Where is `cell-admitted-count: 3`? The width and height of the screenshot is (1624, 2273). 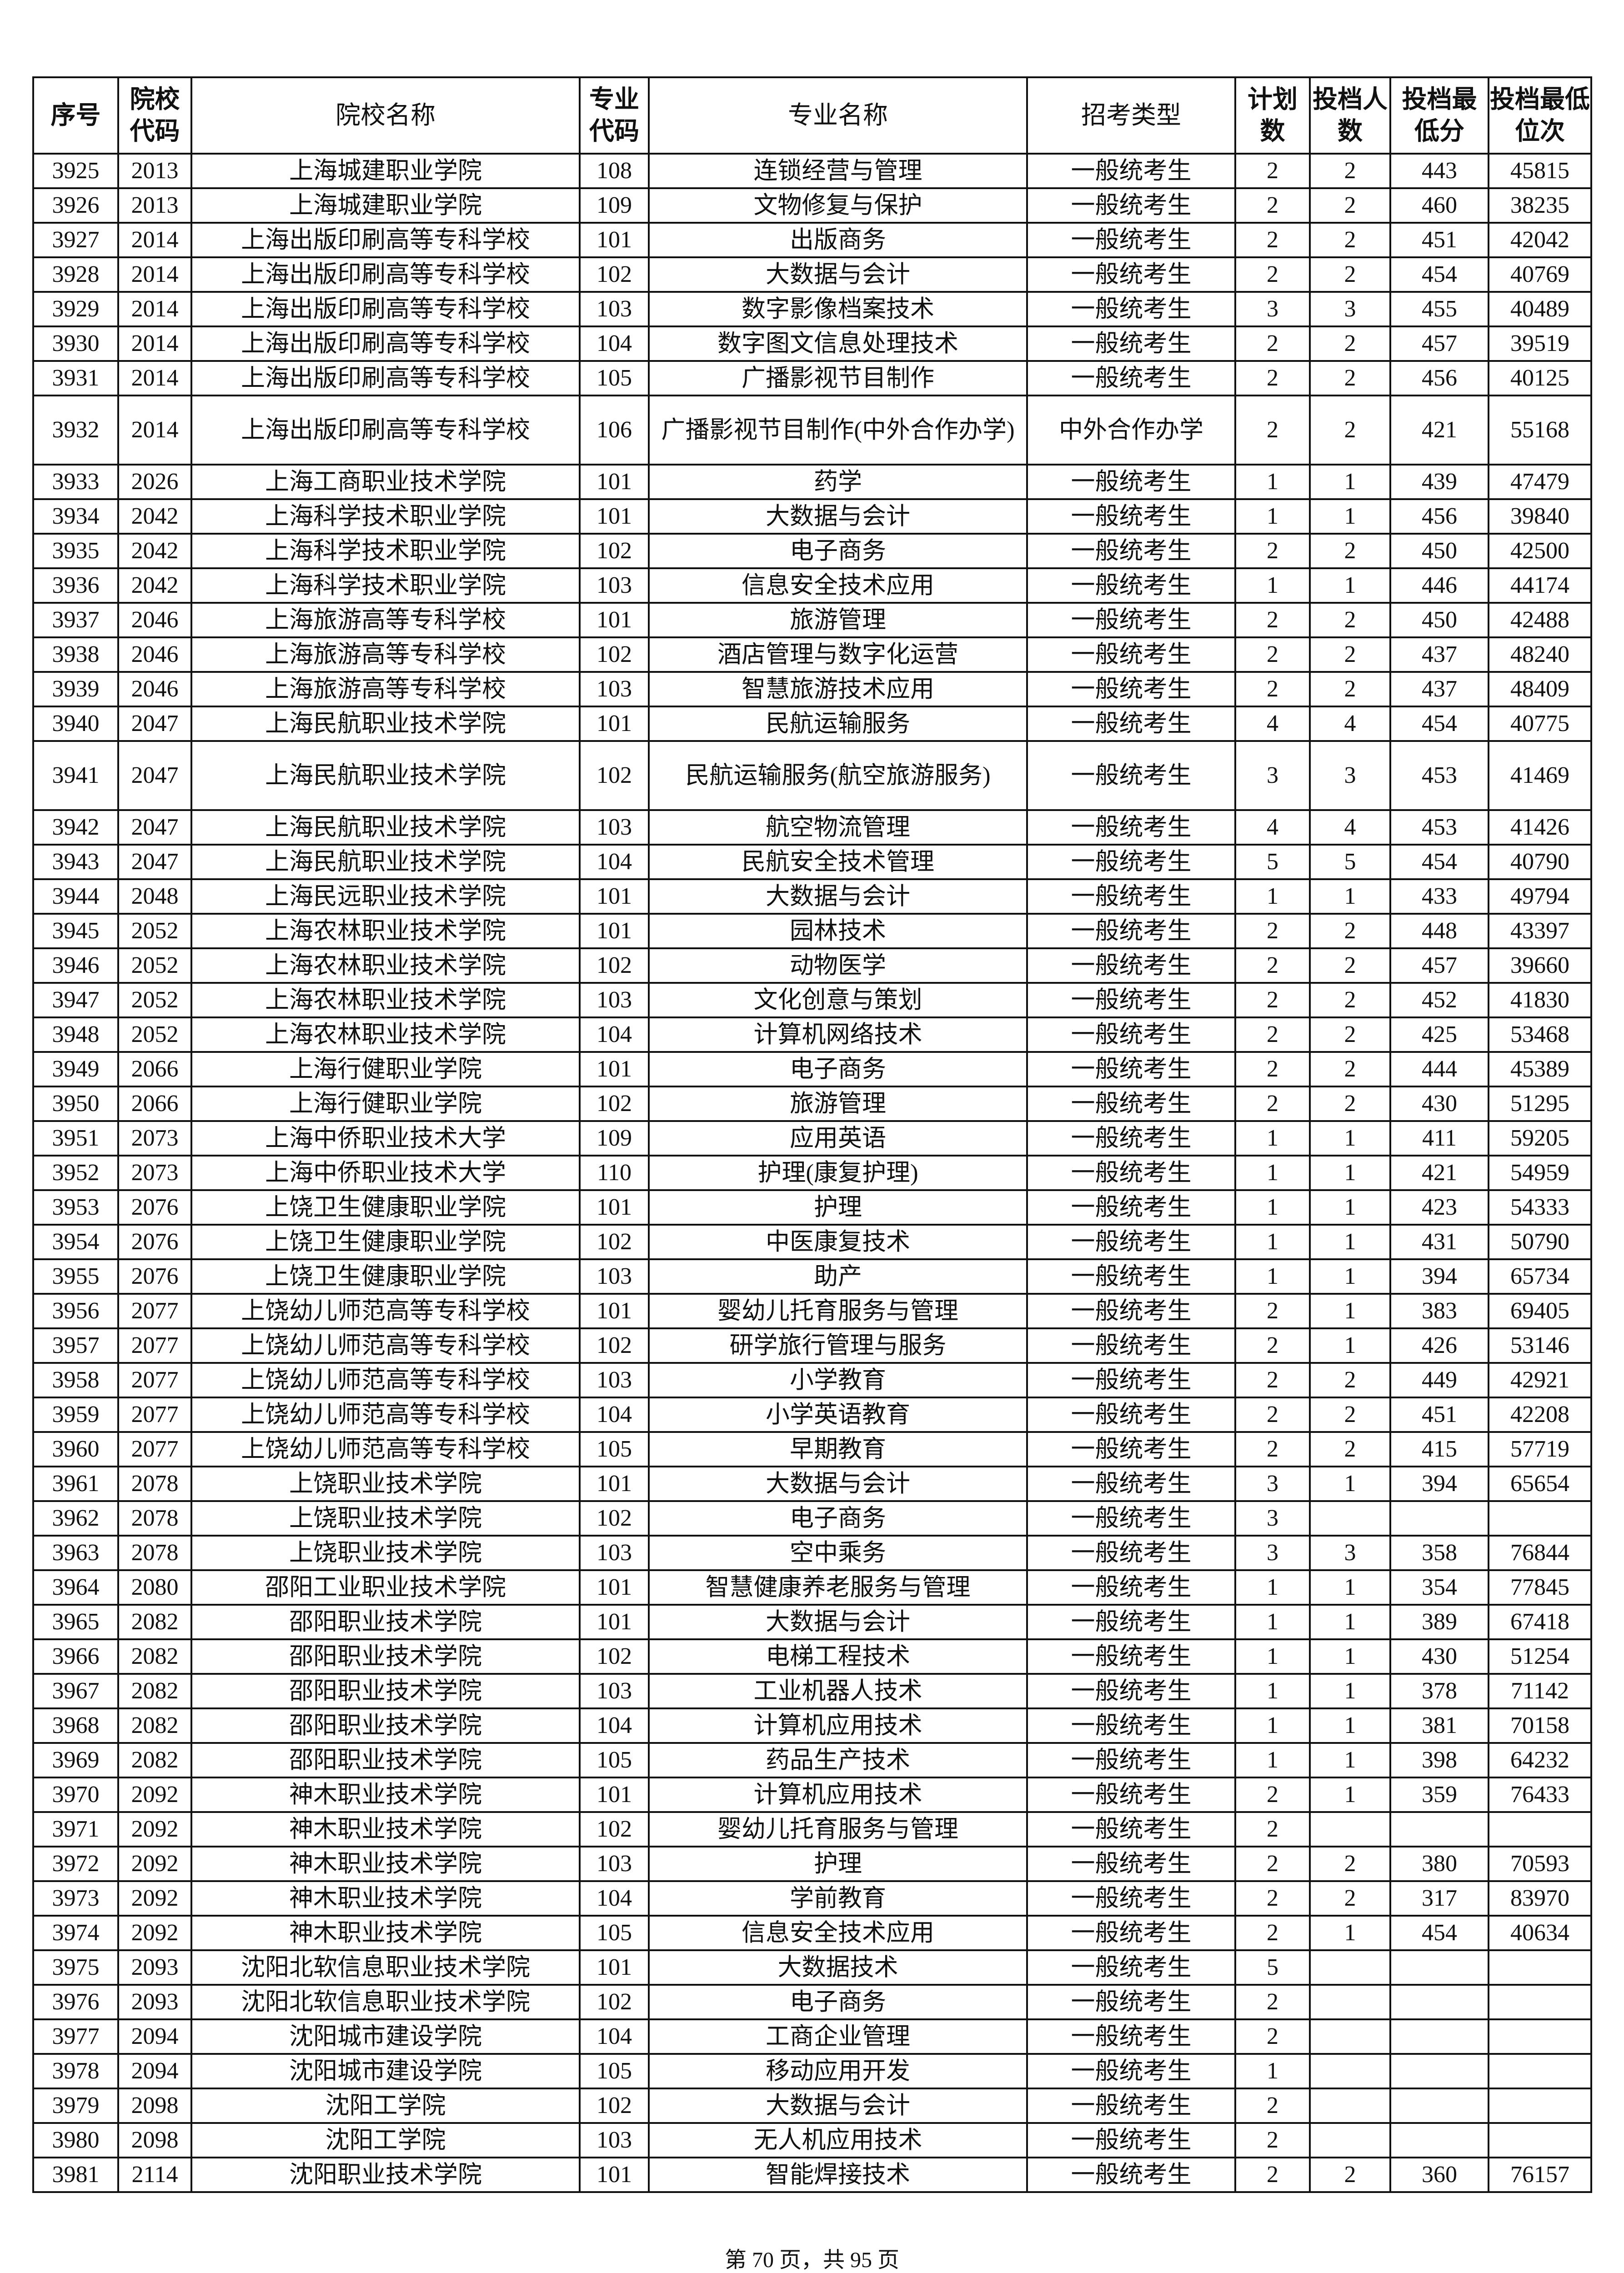
cell-admitted-count: 3 is located at coordinates (1350, 775).